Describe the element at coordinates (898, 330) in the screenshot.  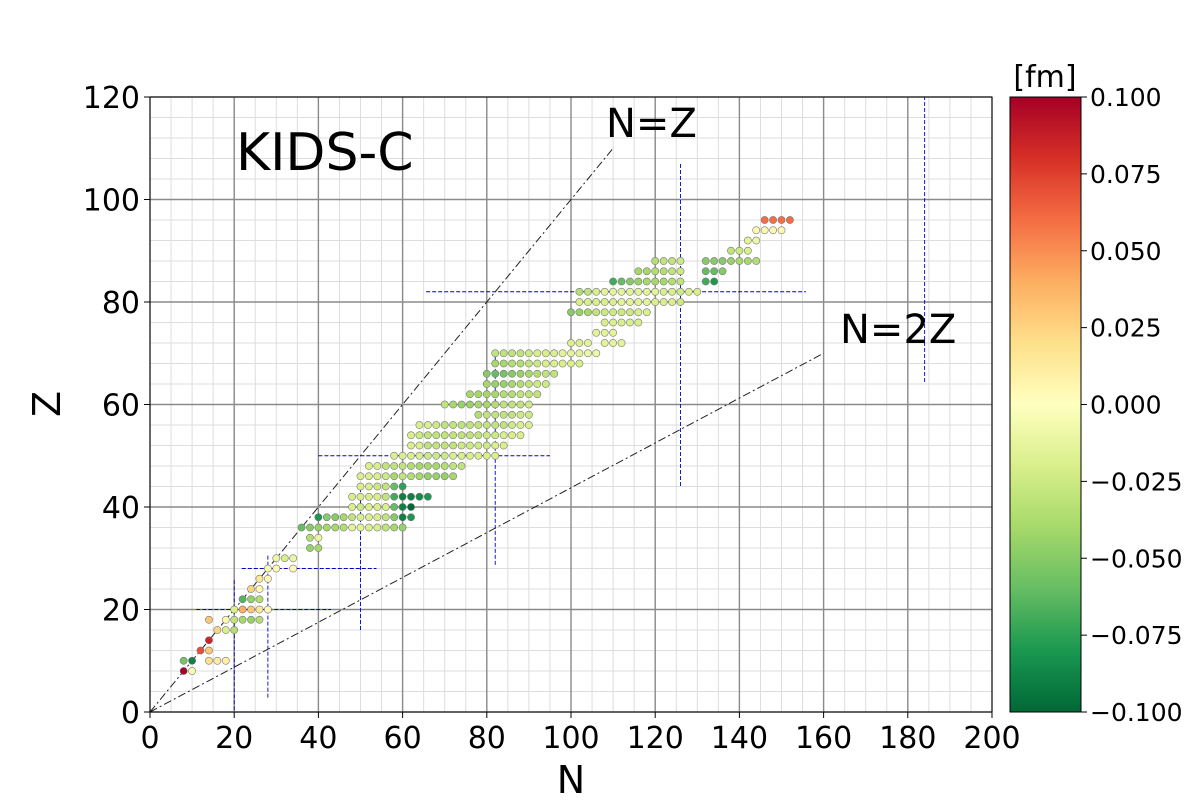
I see `reference-line-label-n2z: N=2Z` at that location.